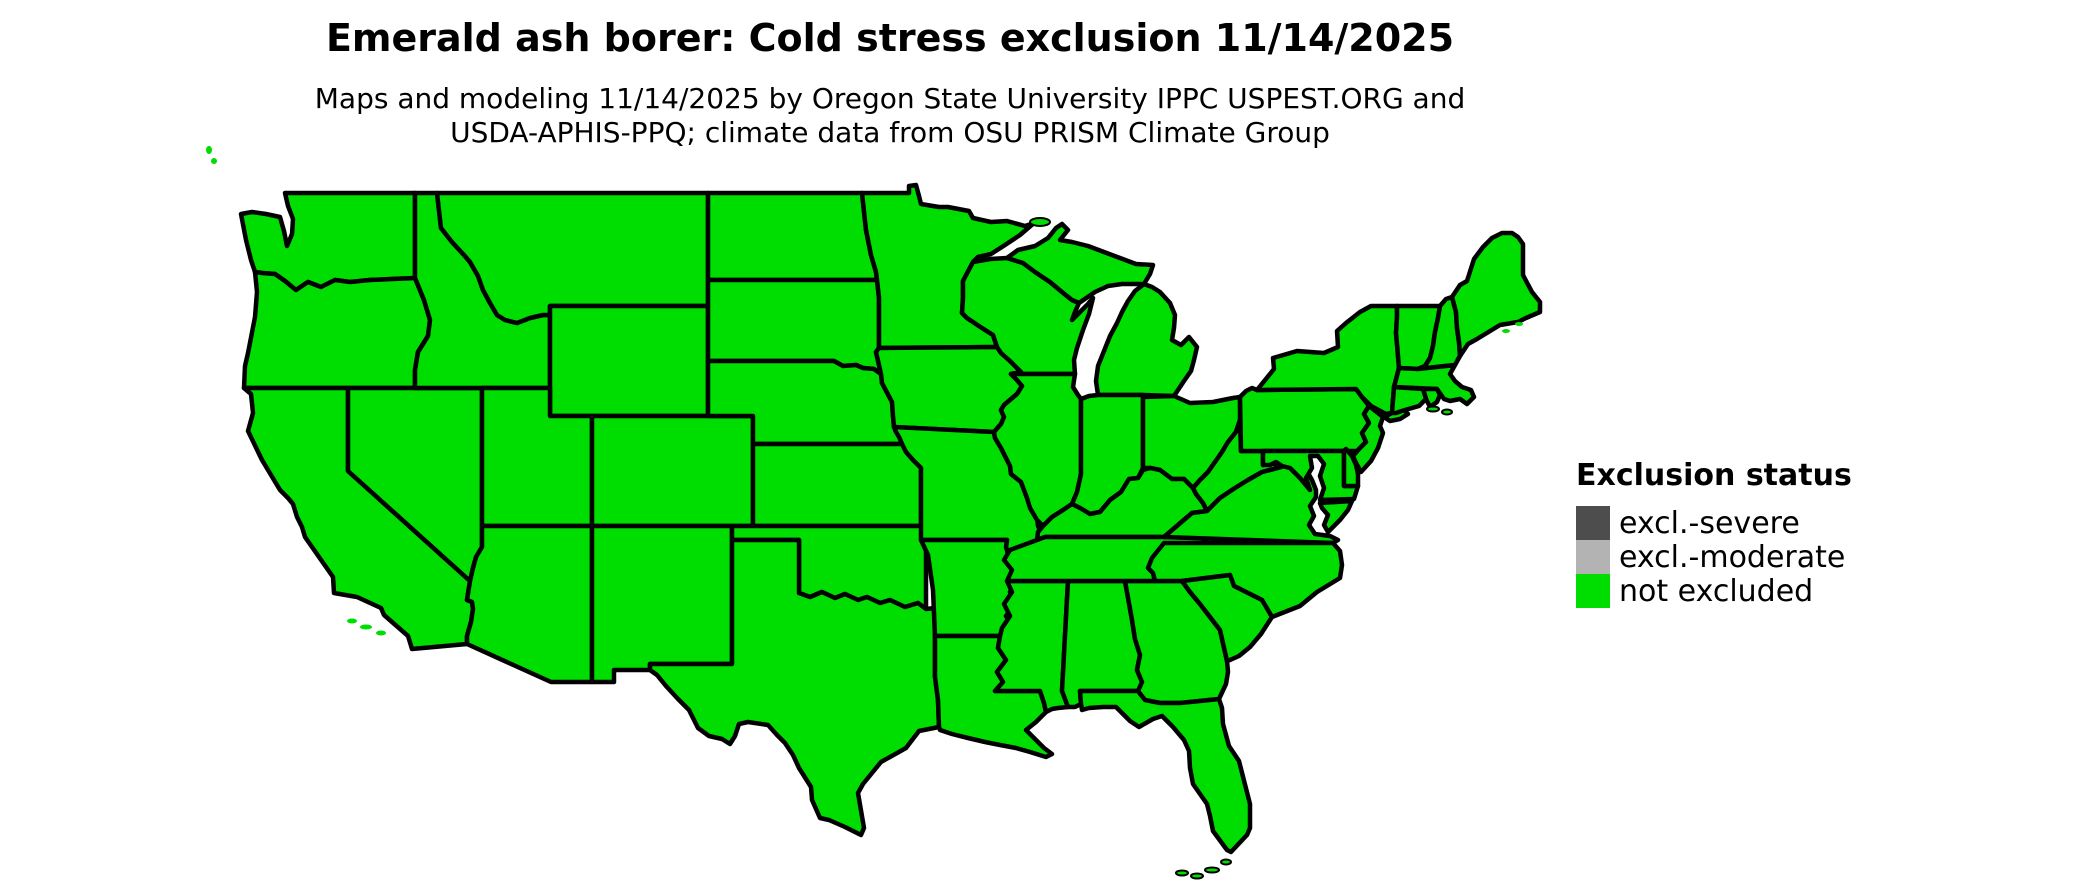  Describe the element at coordinates (1146, 340) in the screenshot. I see `state-michigan-lower` at that location.